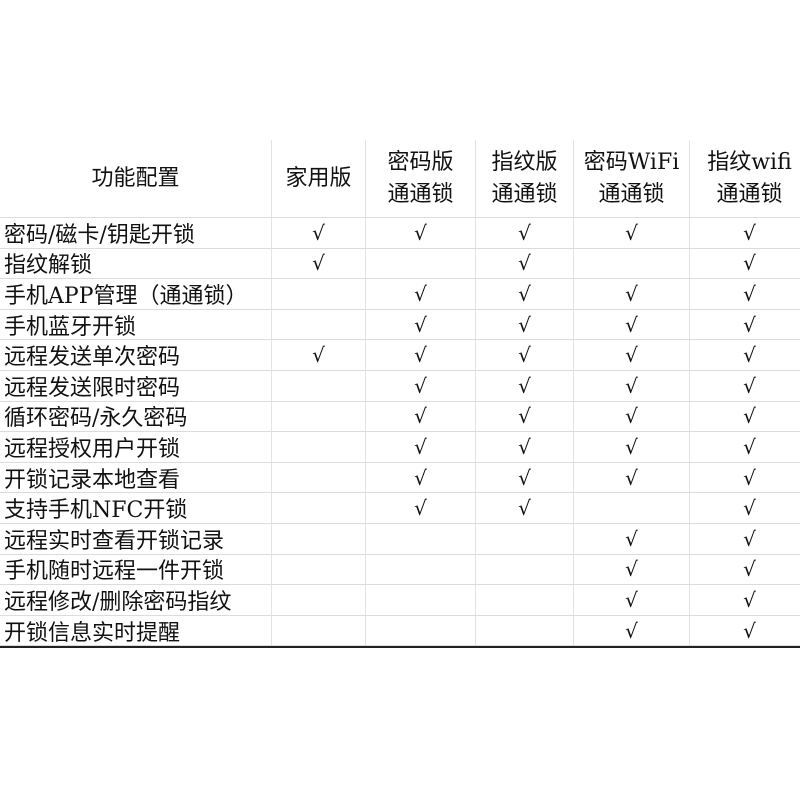 The width and height of the screenshot is (800, 800). I want to click on table-row: 循环密码/永久密码 √ √ √ √, so click(400, 417).